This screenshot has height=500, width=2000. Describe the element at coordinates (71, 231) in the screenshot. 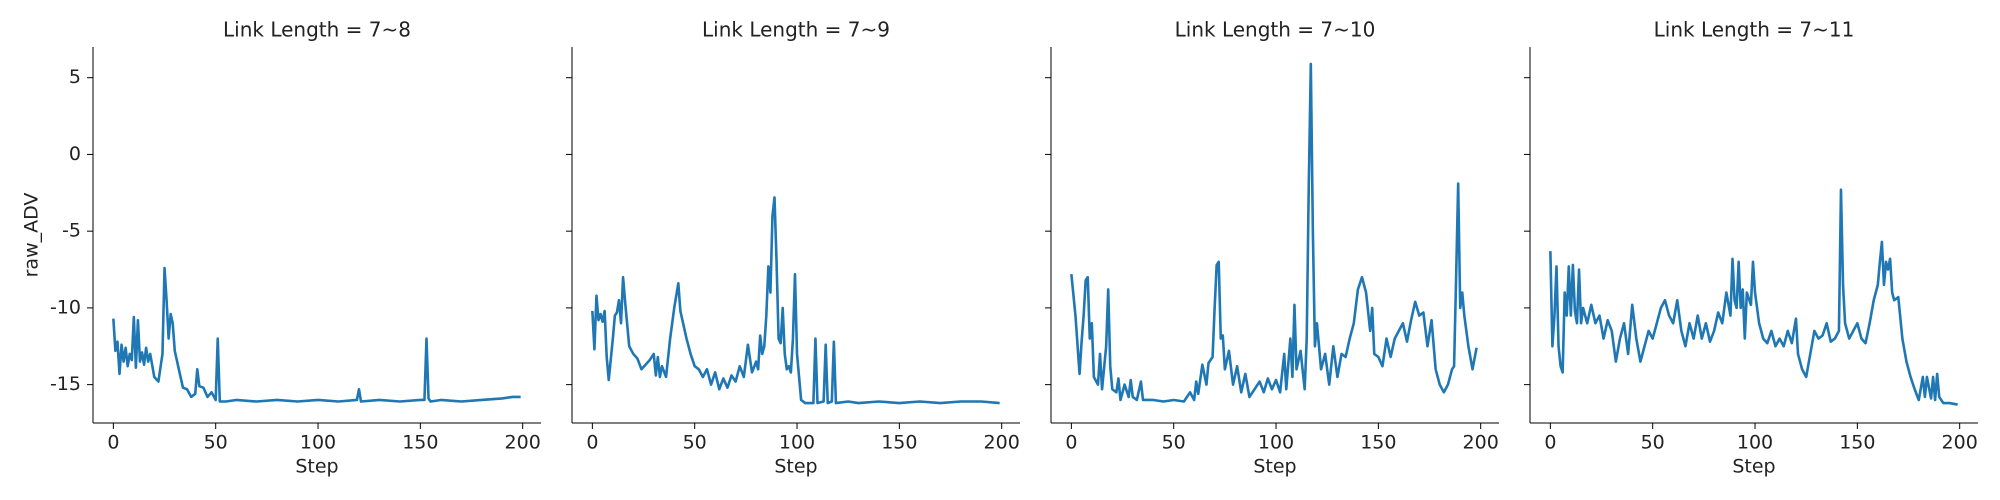

I see `y-tick-label: -5` at that location.